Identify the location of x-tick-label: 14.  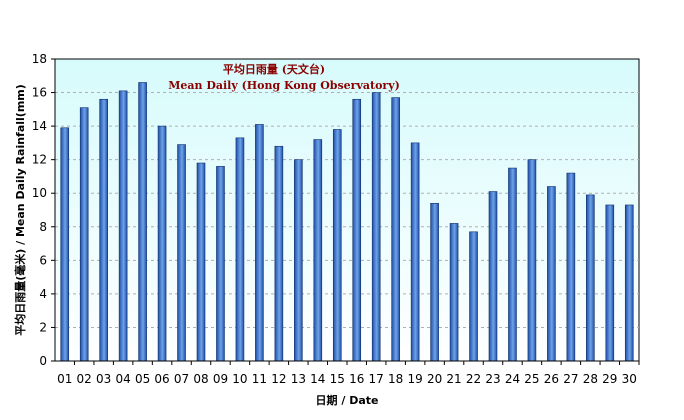
(317, 379).